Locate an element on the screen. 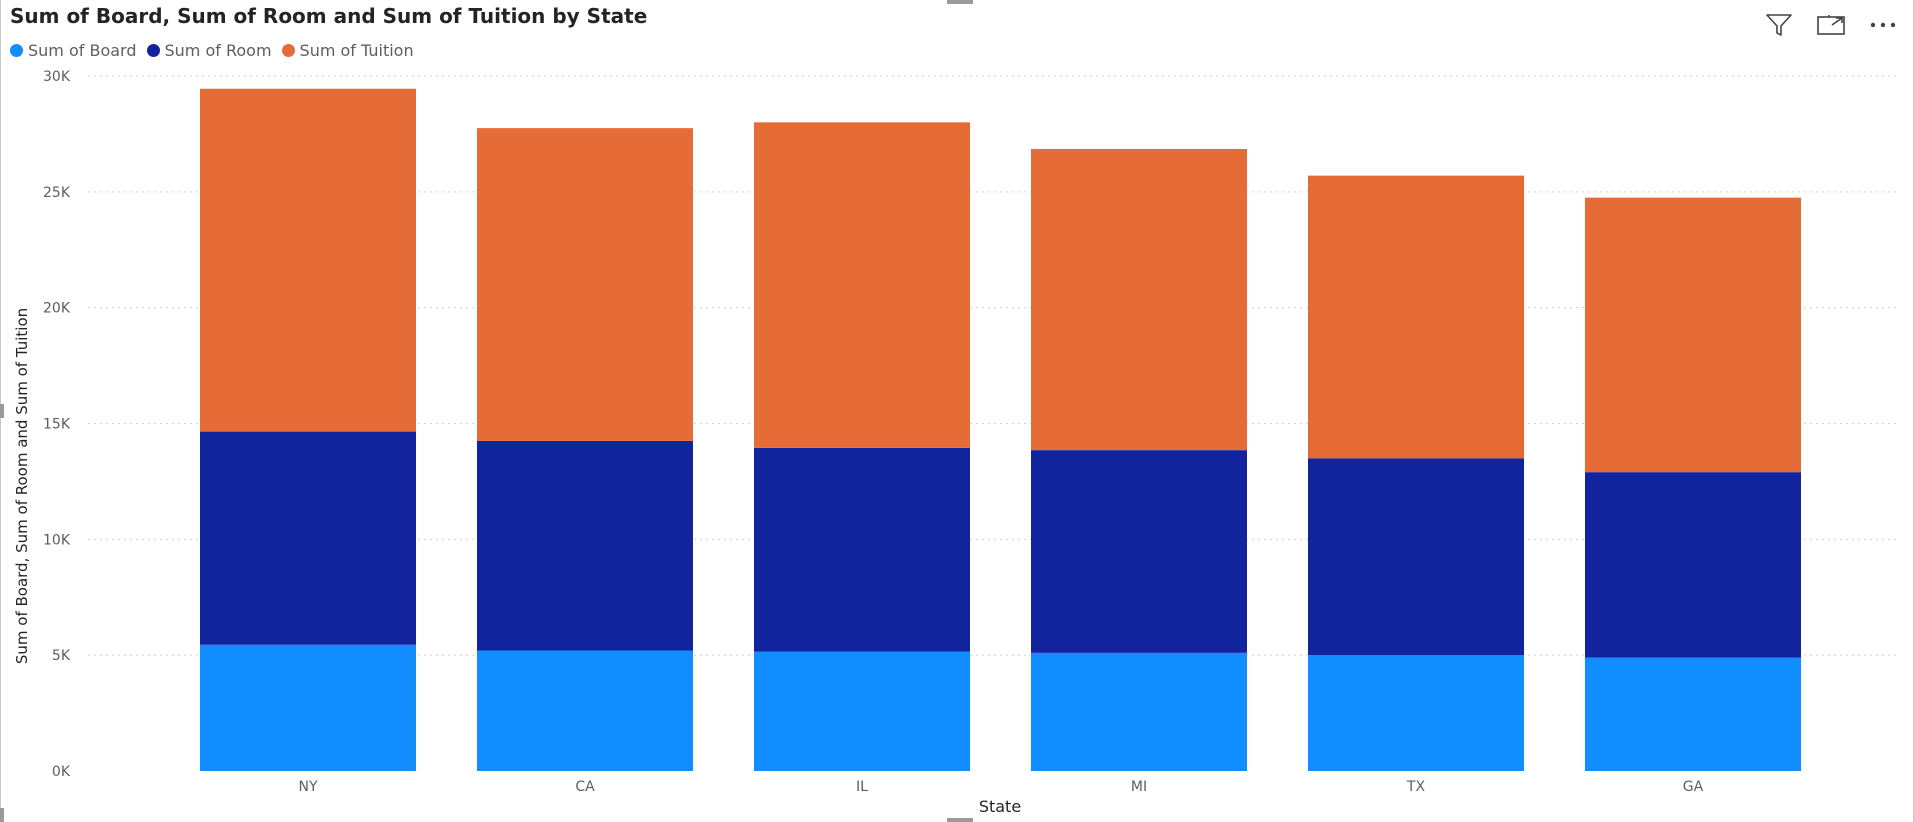 This screenshot has width=1914, height=822. more-options-icon is located at coordinates (1883, 25).